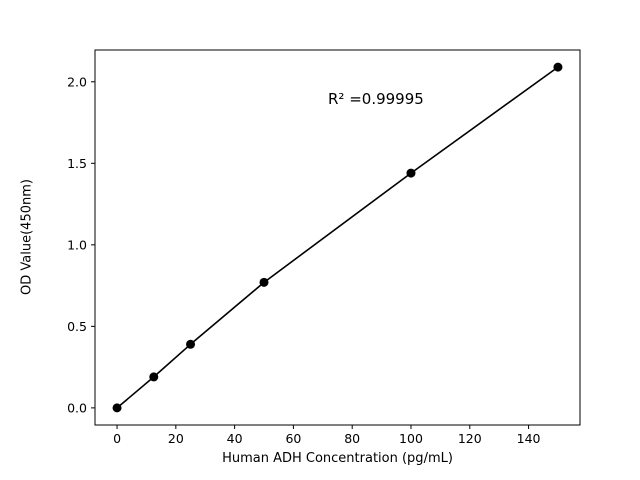 The height and width of the screenshot is (480, 640). What do you see at coordinates (117, 438) in the screenshot?
I see `x-tick-label: 0` at bounding box center [117, 438].